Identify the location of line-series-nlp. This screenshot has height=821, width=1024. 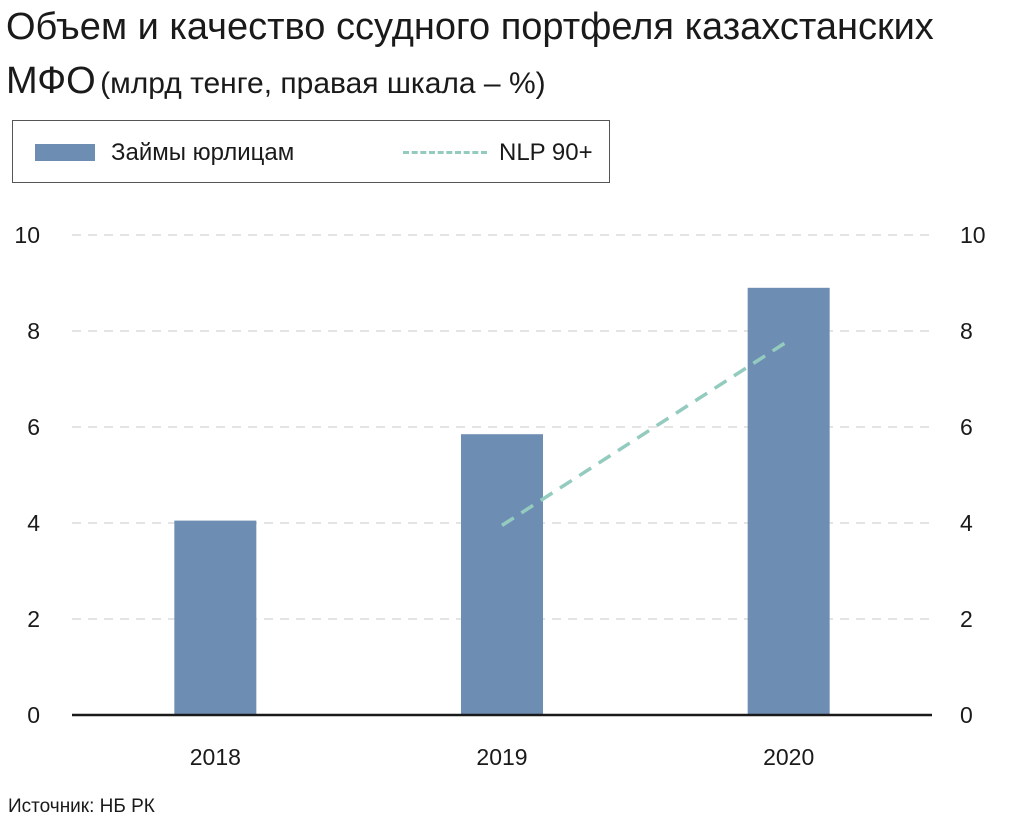
(645, 433).